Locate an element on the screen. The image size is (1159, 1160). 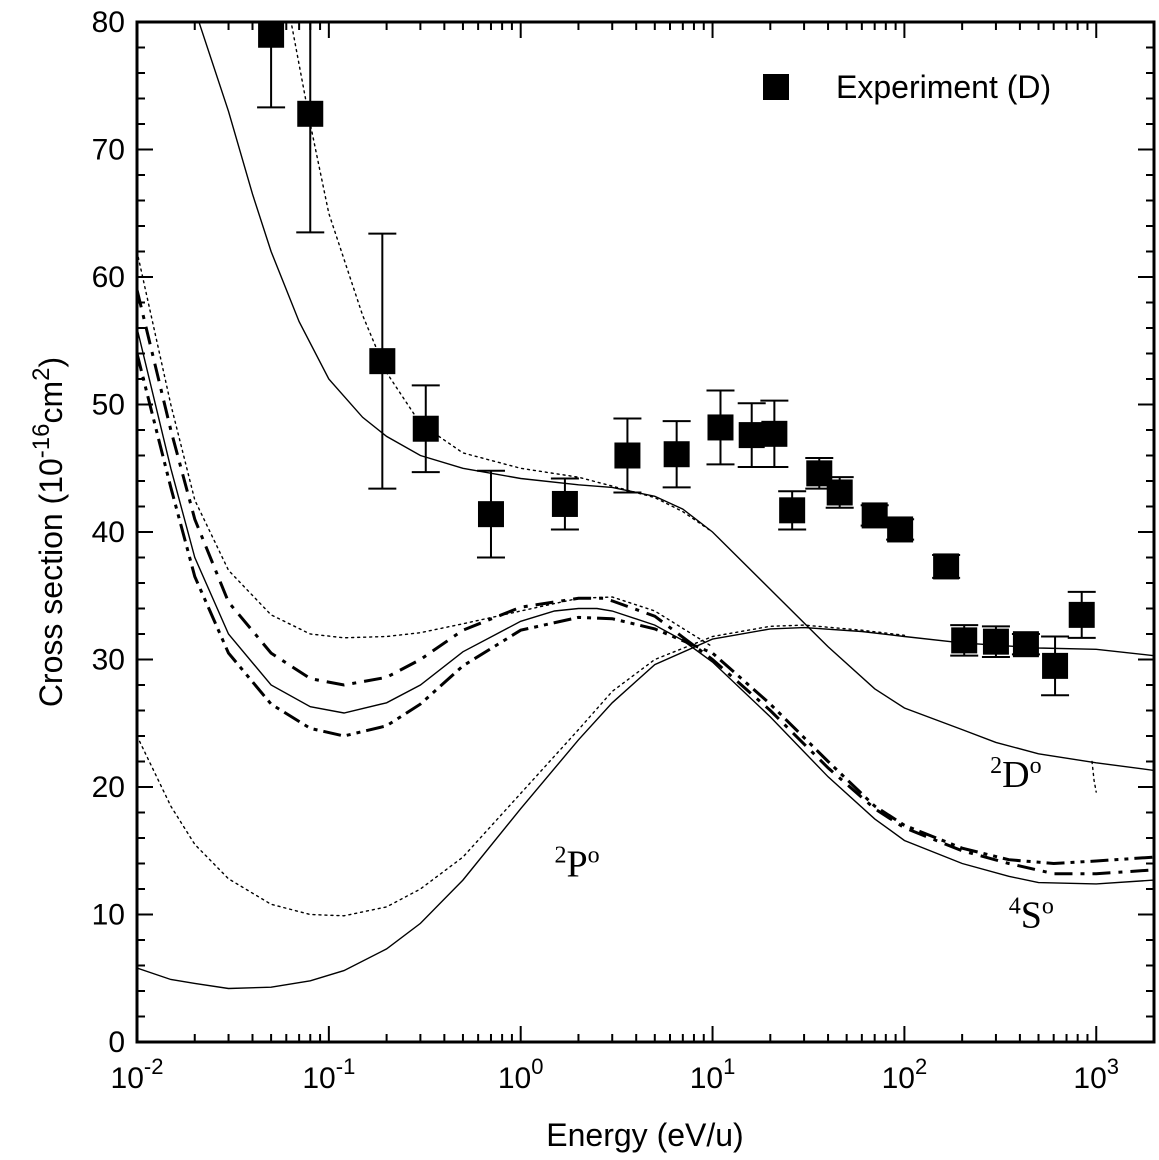
state-label: 4So is located at coordinates (1031, 914).